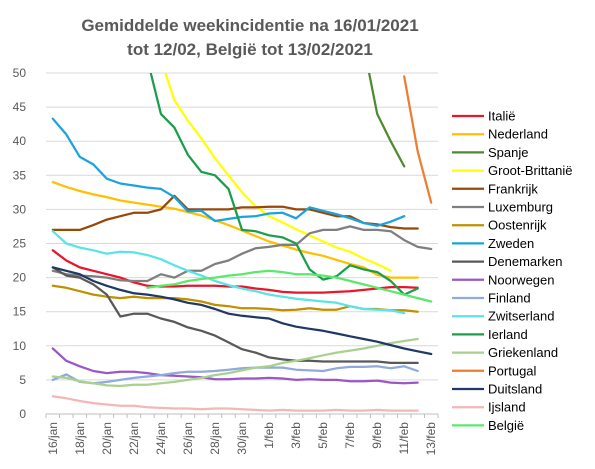 Image resolution: width=595 pixels, height=469 pixels. I want to click on x-tick-label: 1/feb, so click(269, 435).